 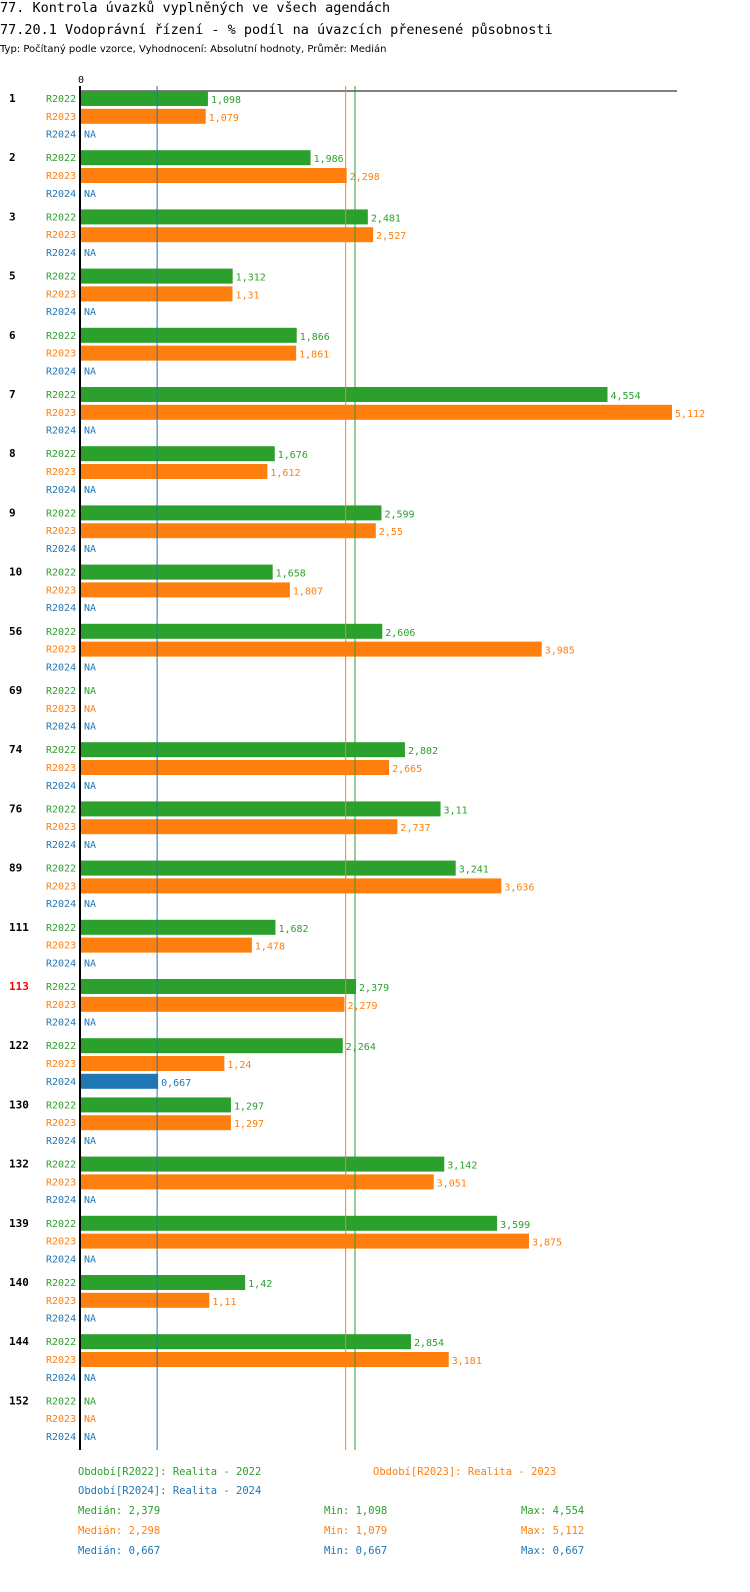 What do you see at coordinates (249, 1124) in the screenshot?
I see `value-label: 1,297` at bounding box center [249, 1124].